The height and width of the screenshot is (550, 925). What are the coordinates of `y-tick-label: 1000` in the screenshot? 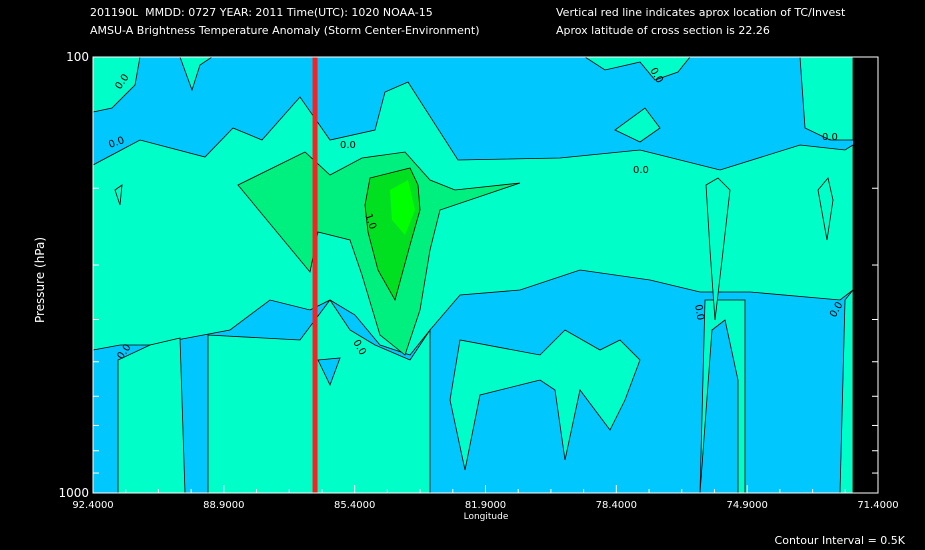 It's located at (73, 493).